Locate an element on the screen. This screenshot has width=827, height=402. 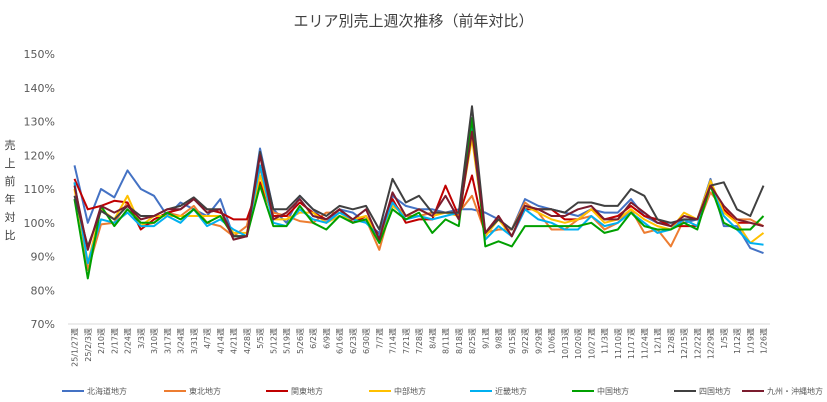
legend-label: 中部地方 is located at coordinates (410, 391).